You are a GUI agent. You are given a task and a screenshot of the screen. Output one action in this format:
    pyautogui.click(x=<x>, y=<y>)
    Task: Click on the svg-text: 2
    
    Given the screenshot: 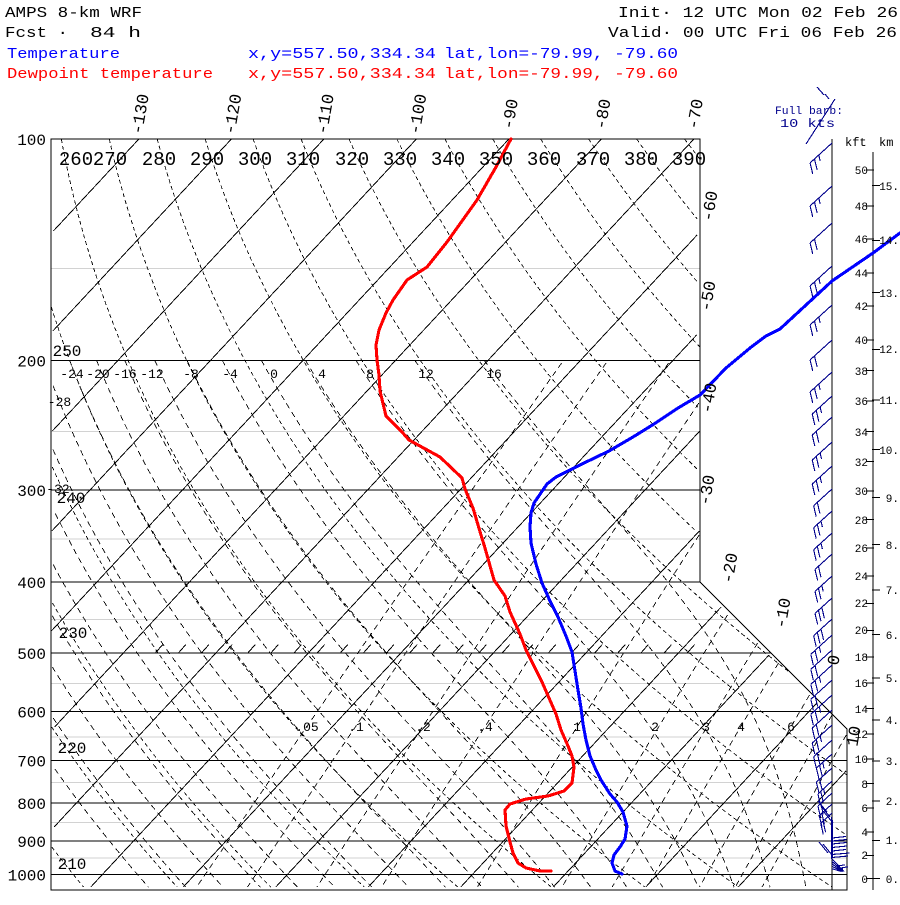 What is the action you would take?
    pyautogui.click(x=864, y=857)
    